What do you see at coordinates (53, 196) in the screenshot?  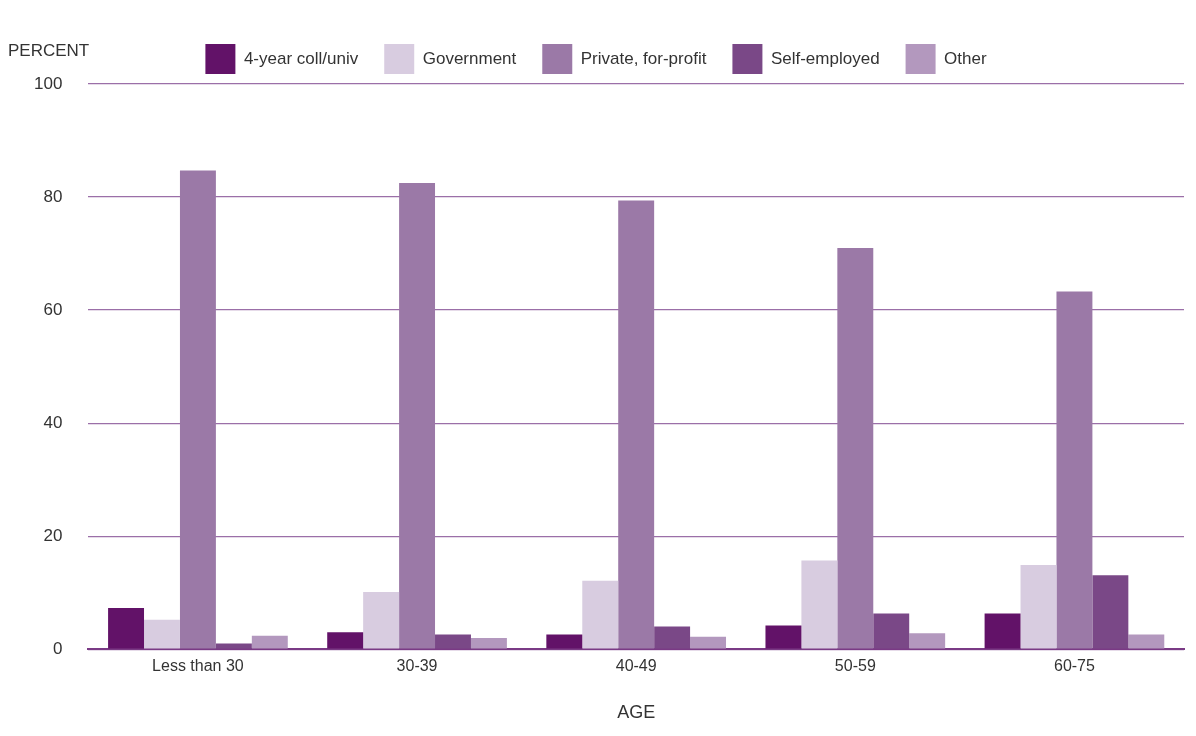 I see `y-tick-label: 80` at bounding box center [53, 196].